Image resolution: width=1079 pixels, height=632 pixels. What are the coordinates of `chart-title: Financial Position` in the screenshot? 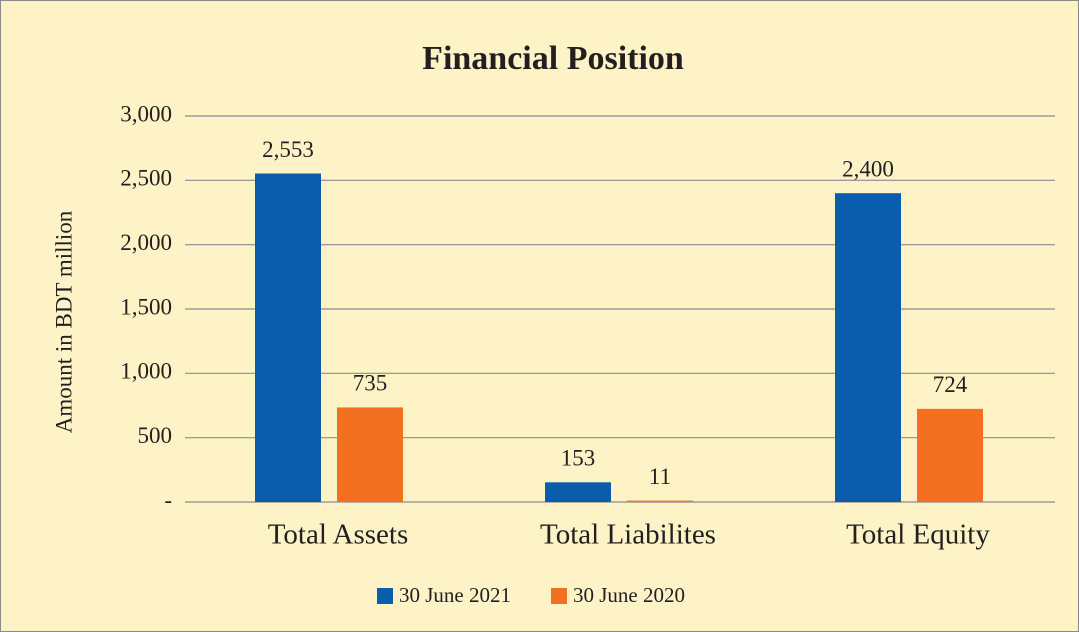 It's located at (553, 58).